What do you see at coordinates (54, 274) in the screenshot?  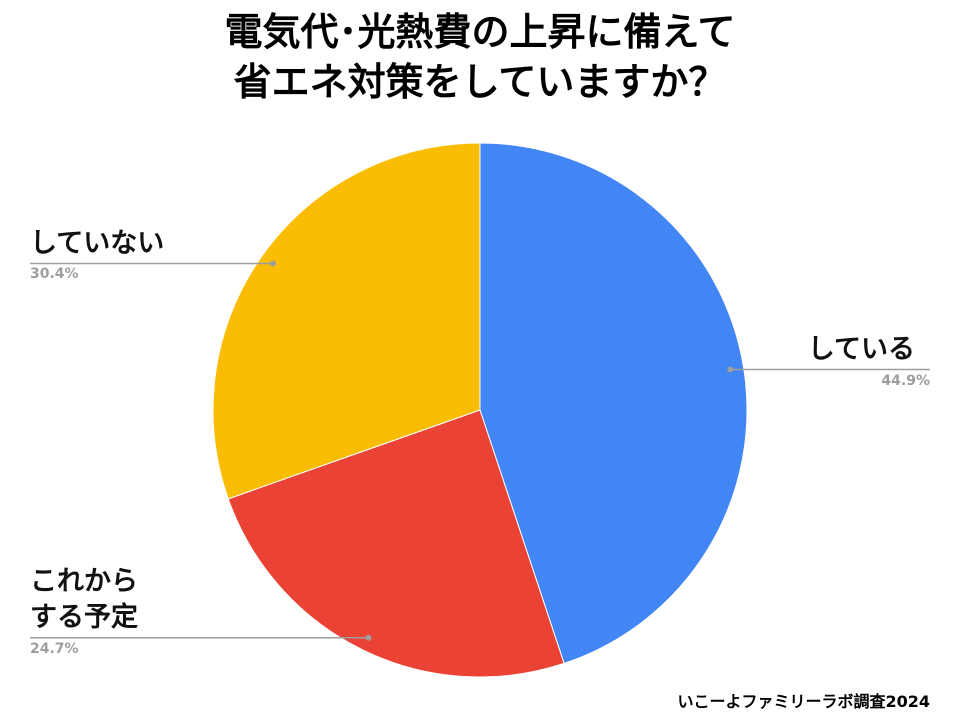 I see `value-label: 30.4%` at bounding box center [54, 274].